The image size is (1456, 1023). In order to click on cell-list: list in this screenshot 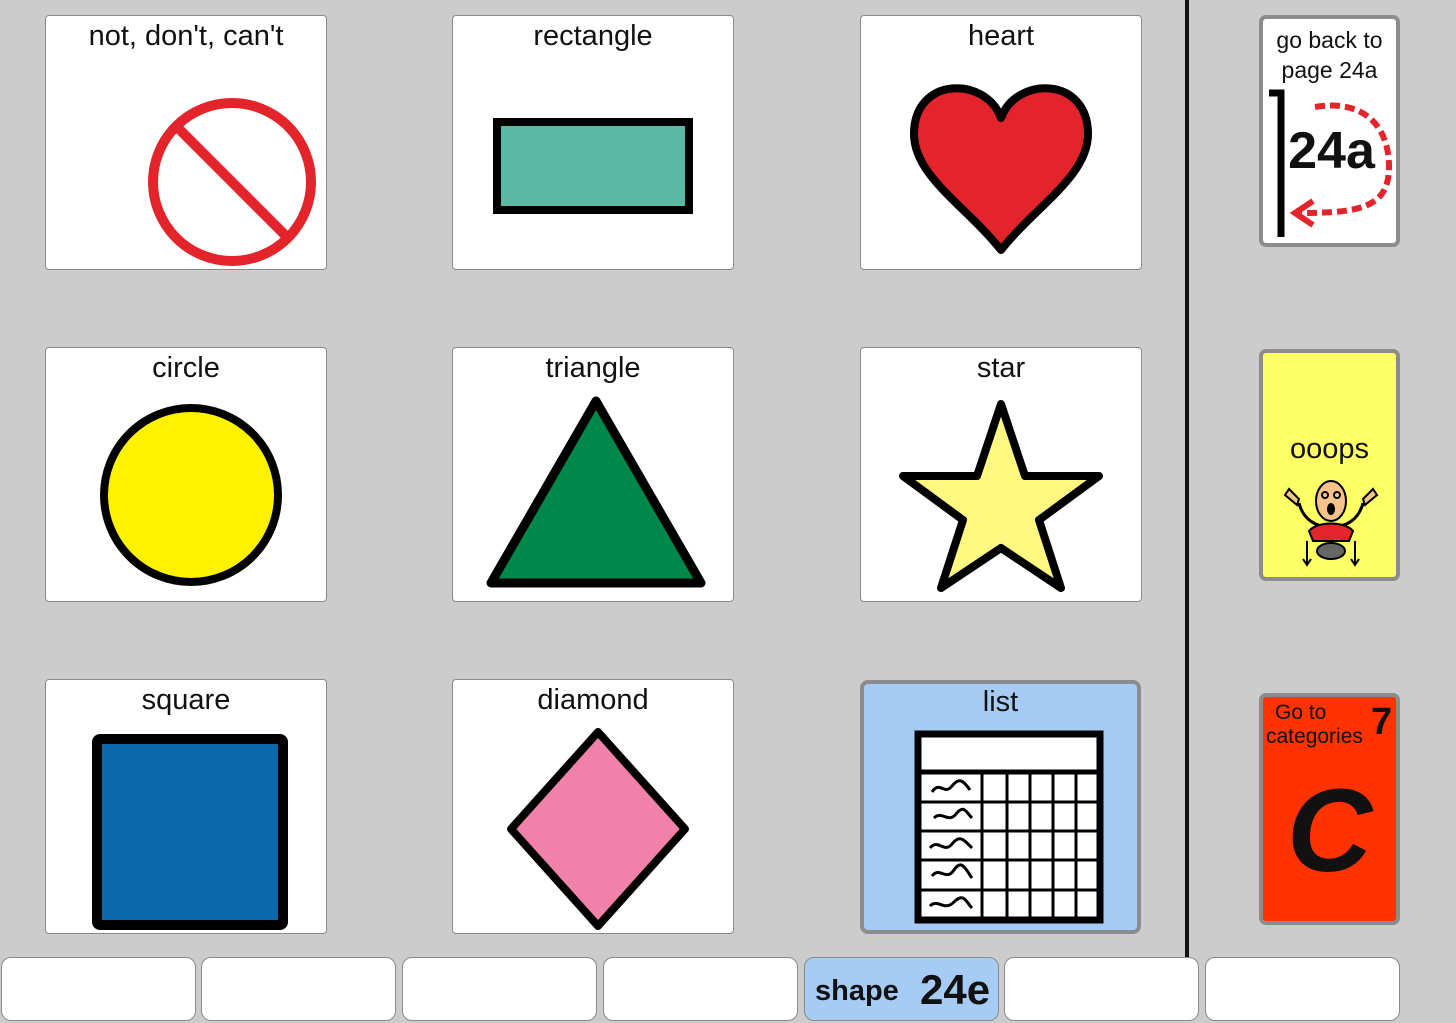, I will do `click(1000, 807)`.